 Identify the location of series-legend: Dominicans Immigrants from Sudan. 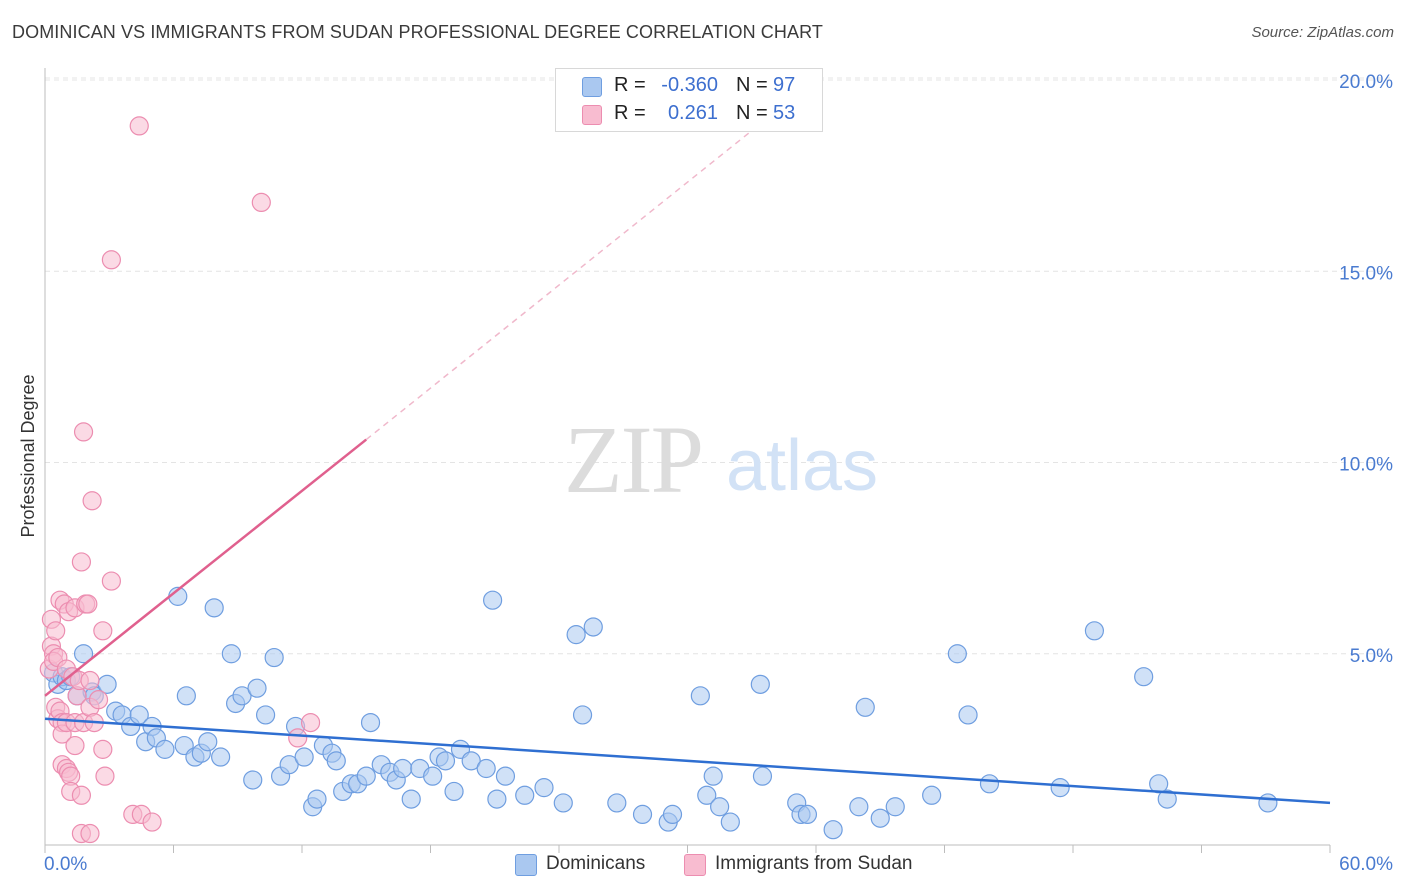
(703, 865).